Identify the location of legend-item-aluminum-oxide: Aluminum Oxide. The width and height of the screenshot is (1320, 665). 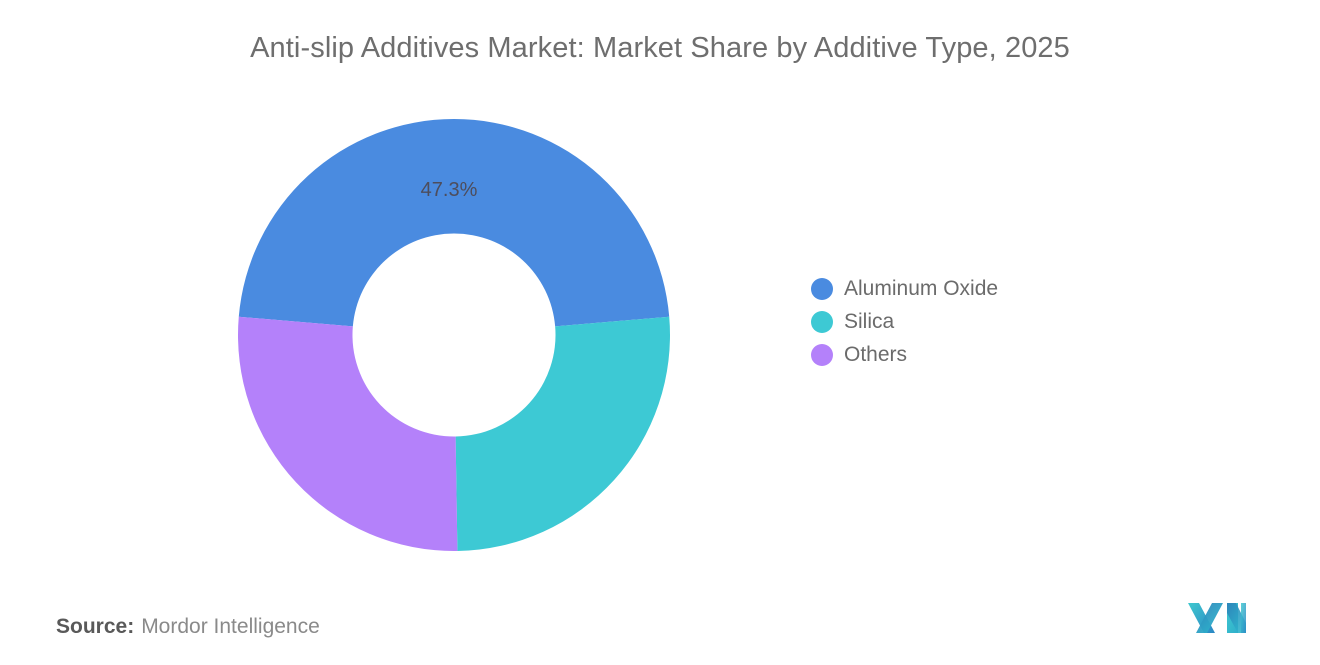
(904, 288).